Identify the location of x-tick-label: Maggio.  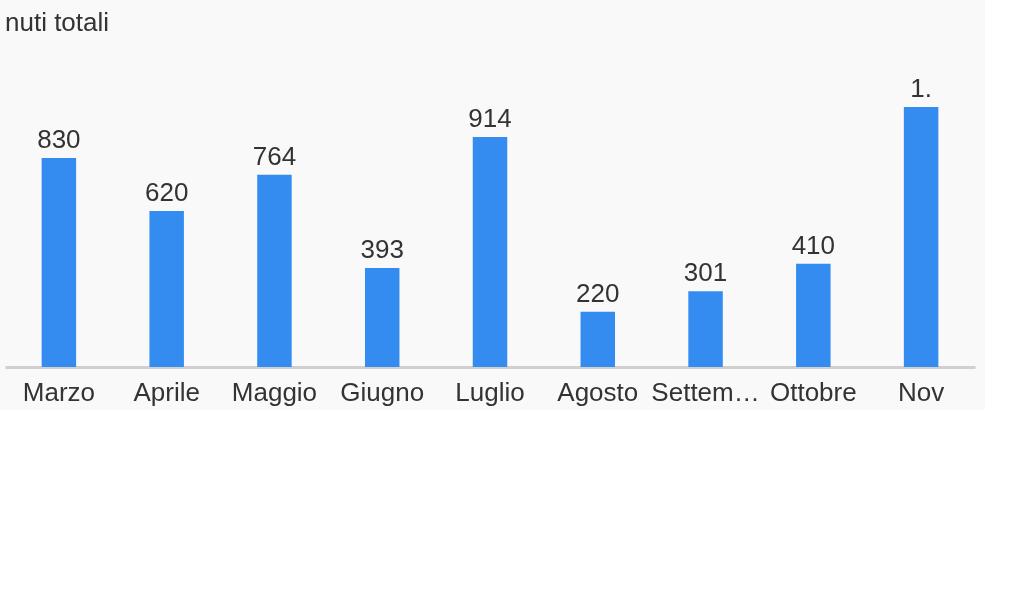
(274, 391).